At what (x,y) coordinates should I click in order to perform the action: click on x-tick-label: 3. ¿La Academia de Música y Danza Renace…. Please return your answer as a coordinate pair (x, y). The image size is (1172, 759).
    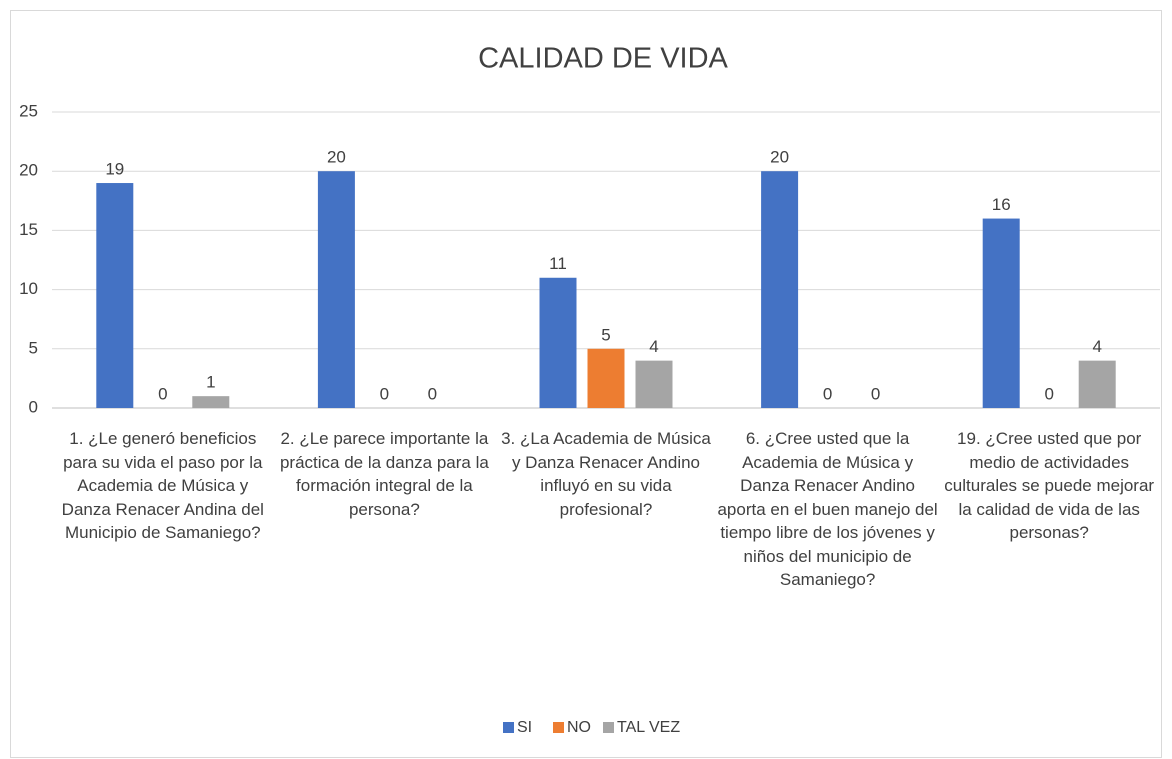
    Looking at the image, I should click on (606, 474).